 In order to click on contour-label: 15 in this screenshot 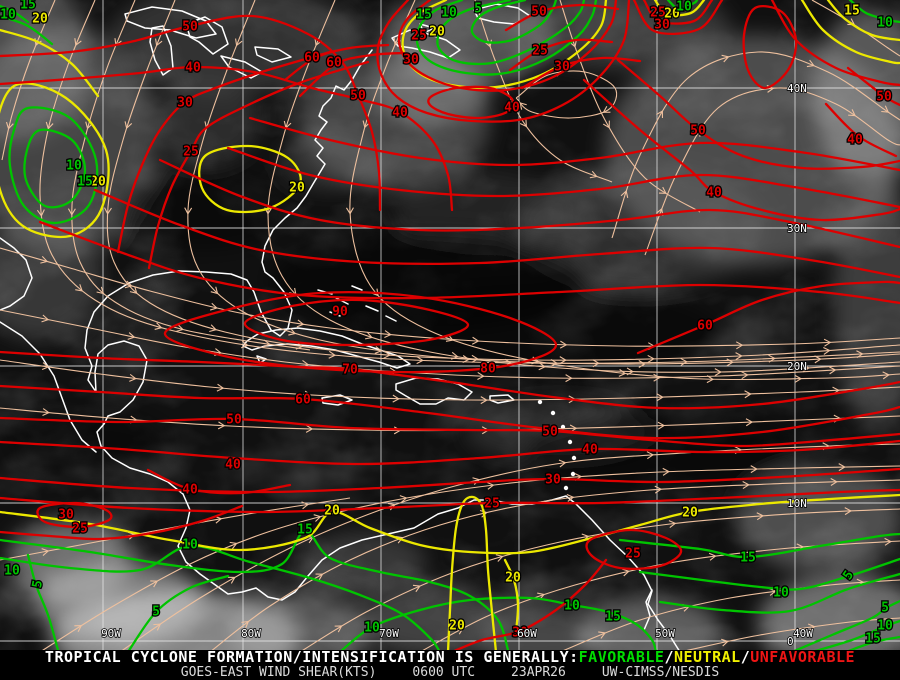, I will do `click(613, 617)`.